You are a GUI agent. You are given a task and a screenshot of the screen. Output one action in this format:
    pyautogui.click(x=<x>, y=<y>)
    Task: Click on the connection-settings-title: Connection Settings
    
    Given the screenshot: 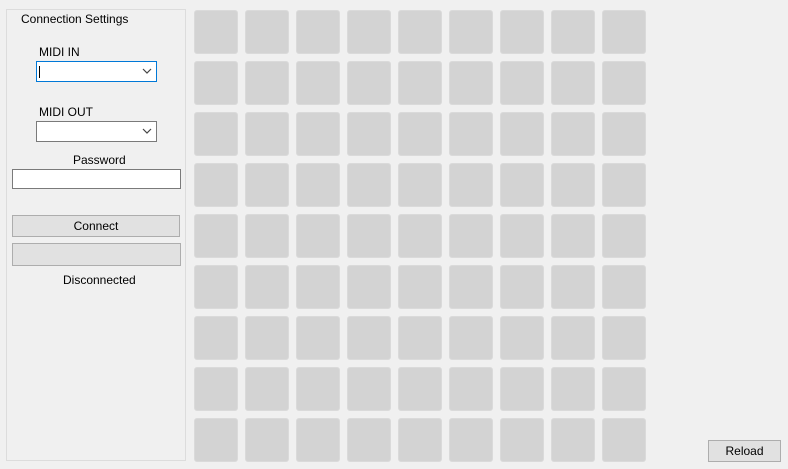 What is the action you would take?
    pyautogui.click(x=75, y=19)
    